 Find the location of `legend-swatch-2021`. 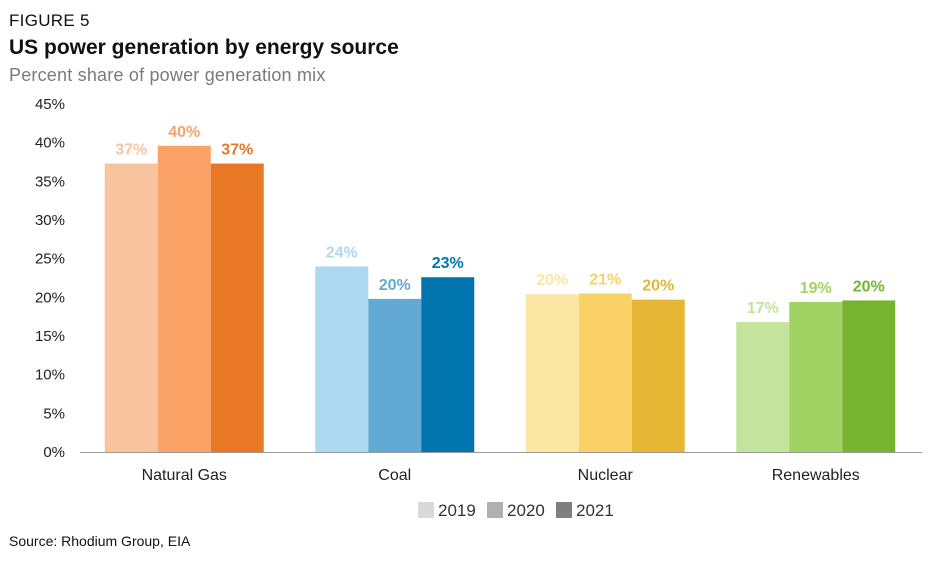

legend-swatch-2021 is located at coordinates (564, 510).